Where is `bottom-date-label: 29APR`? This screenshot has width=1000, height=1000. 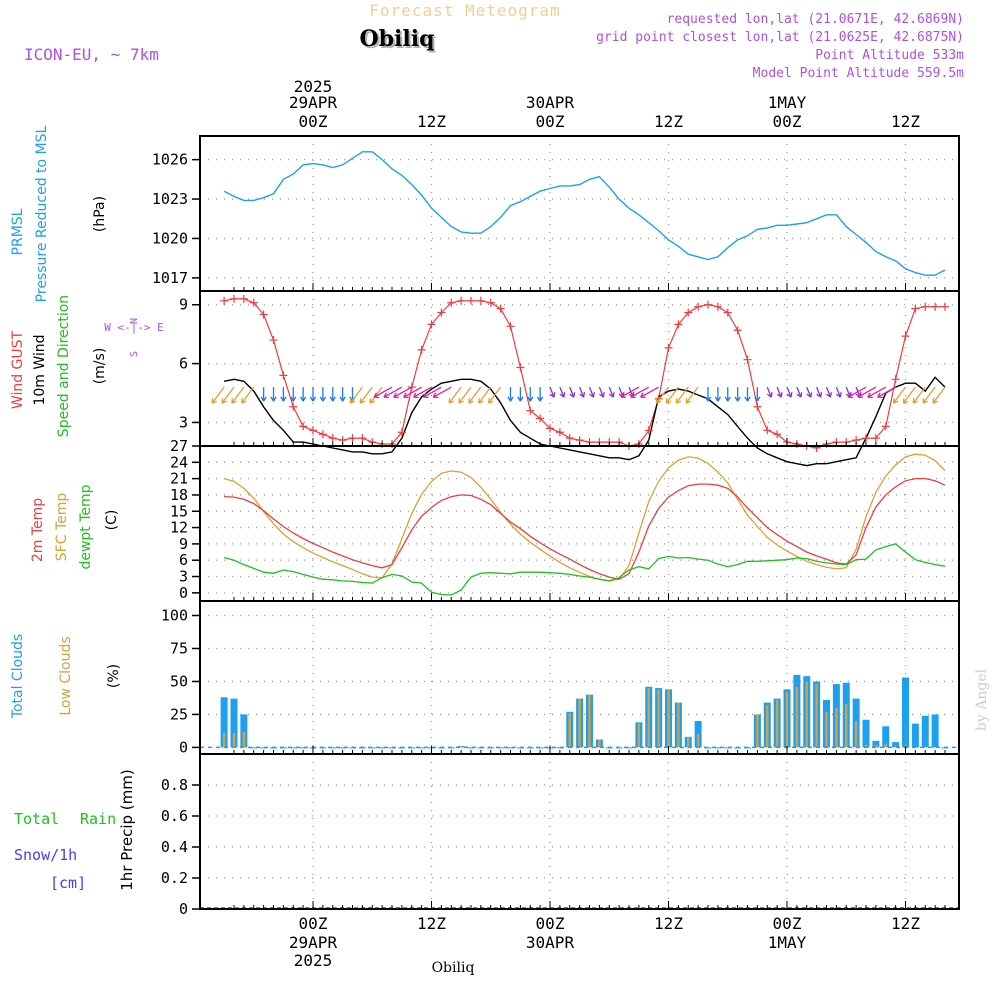
bottom-date-label: 29APR is located at coordinates (313, 942).